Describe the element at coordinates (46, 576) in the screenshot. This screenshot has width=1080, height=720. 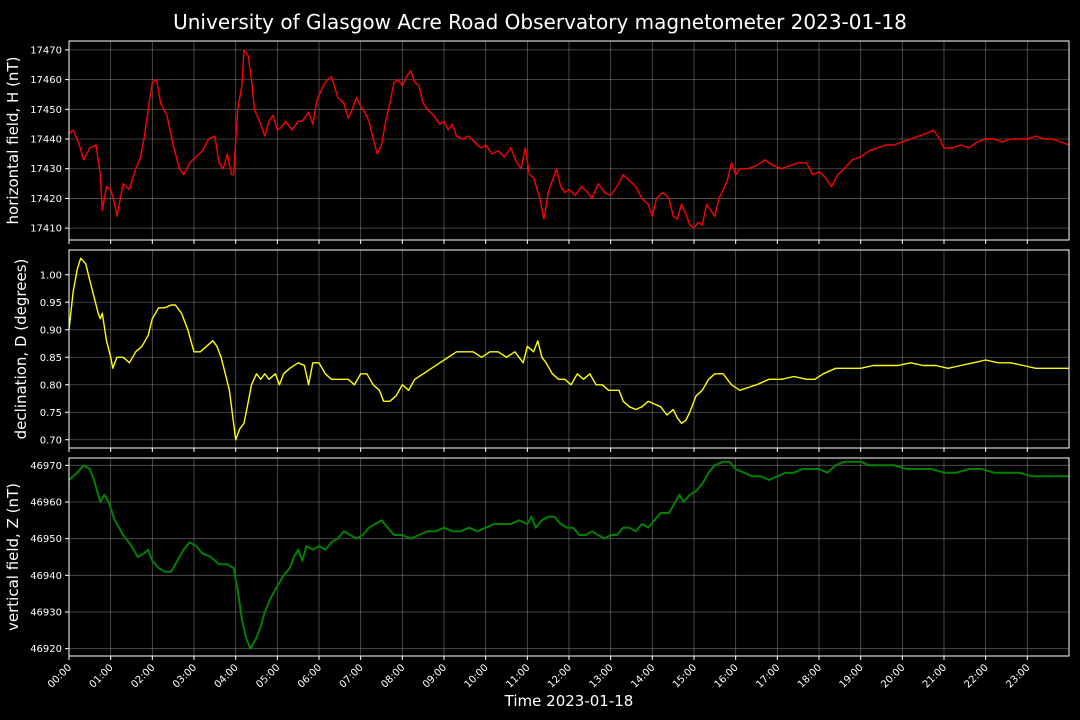
I see `y-tick-label: 46940` at that location.